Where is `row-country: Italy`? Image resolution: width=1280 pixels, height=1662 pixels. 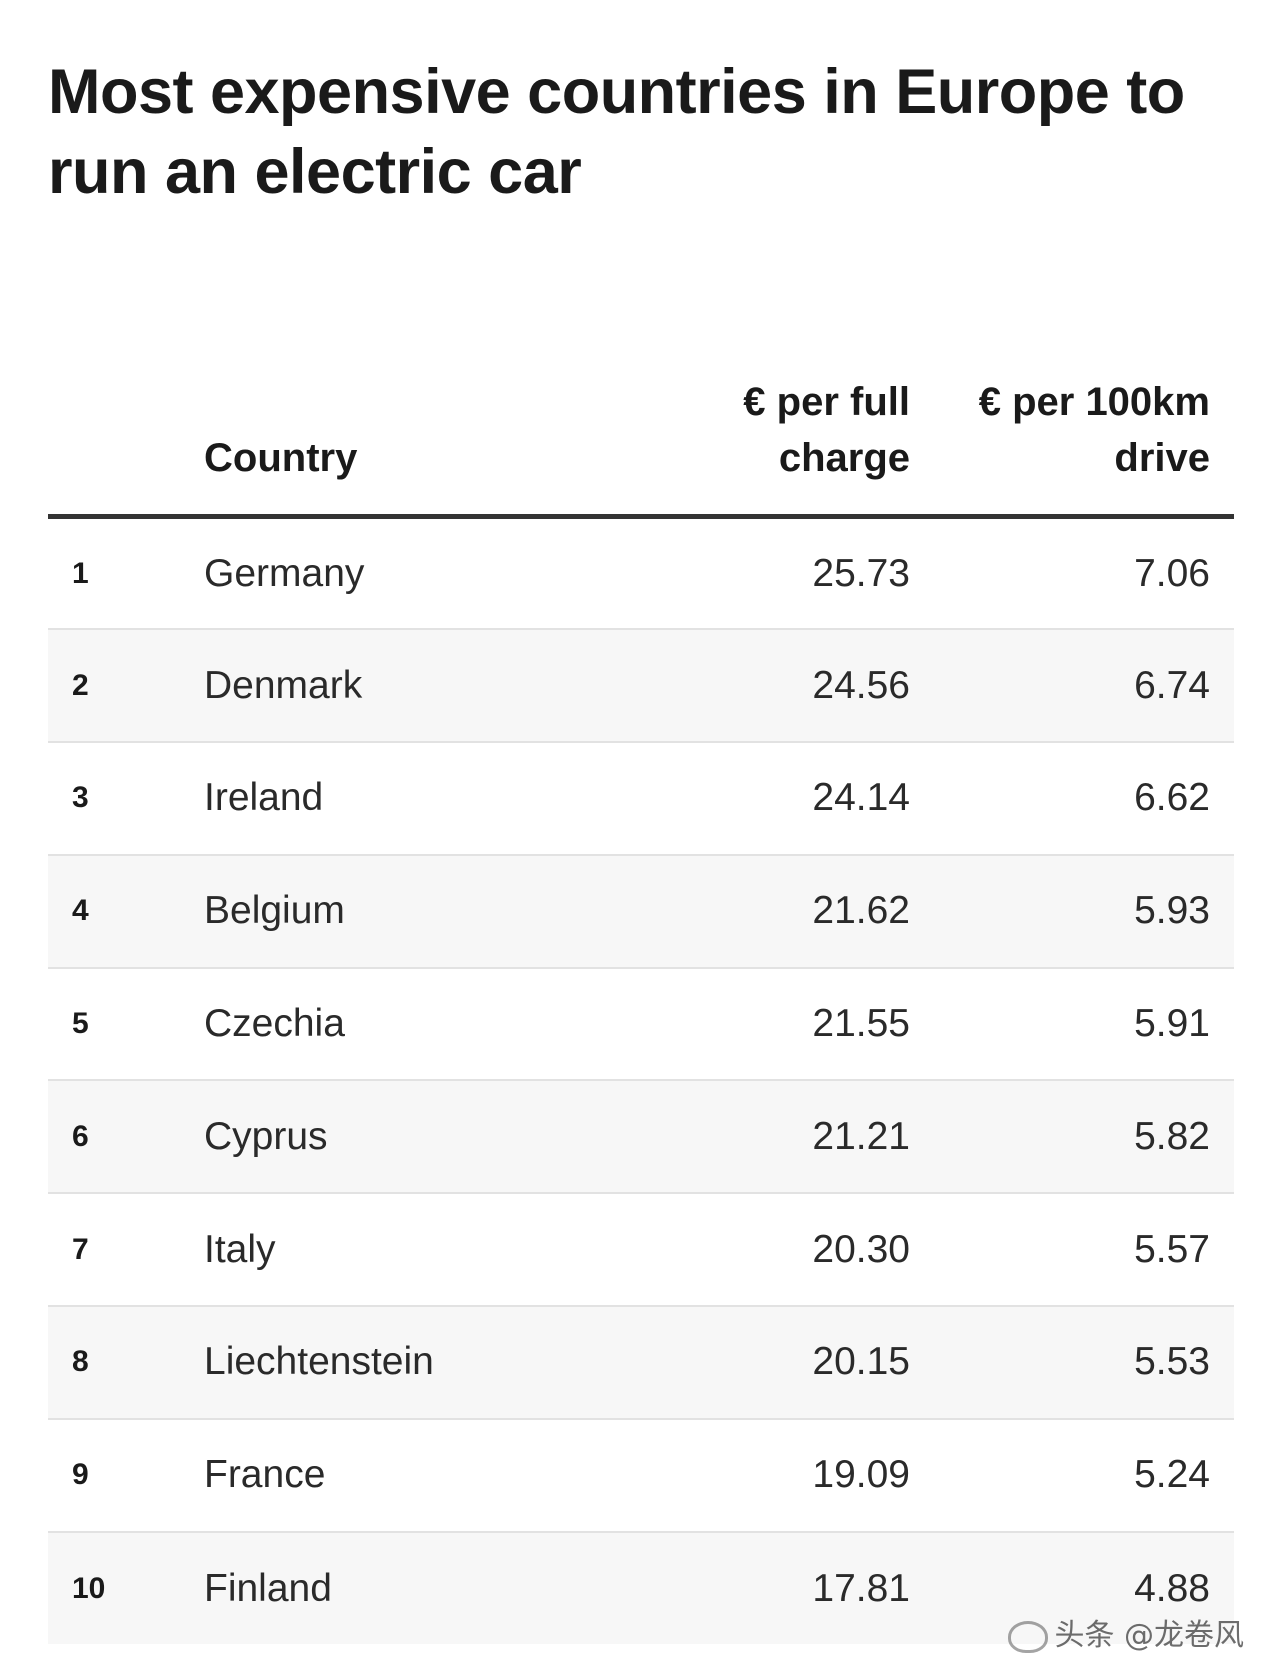
row-country: Italy is located at coordinates (434, 1250).